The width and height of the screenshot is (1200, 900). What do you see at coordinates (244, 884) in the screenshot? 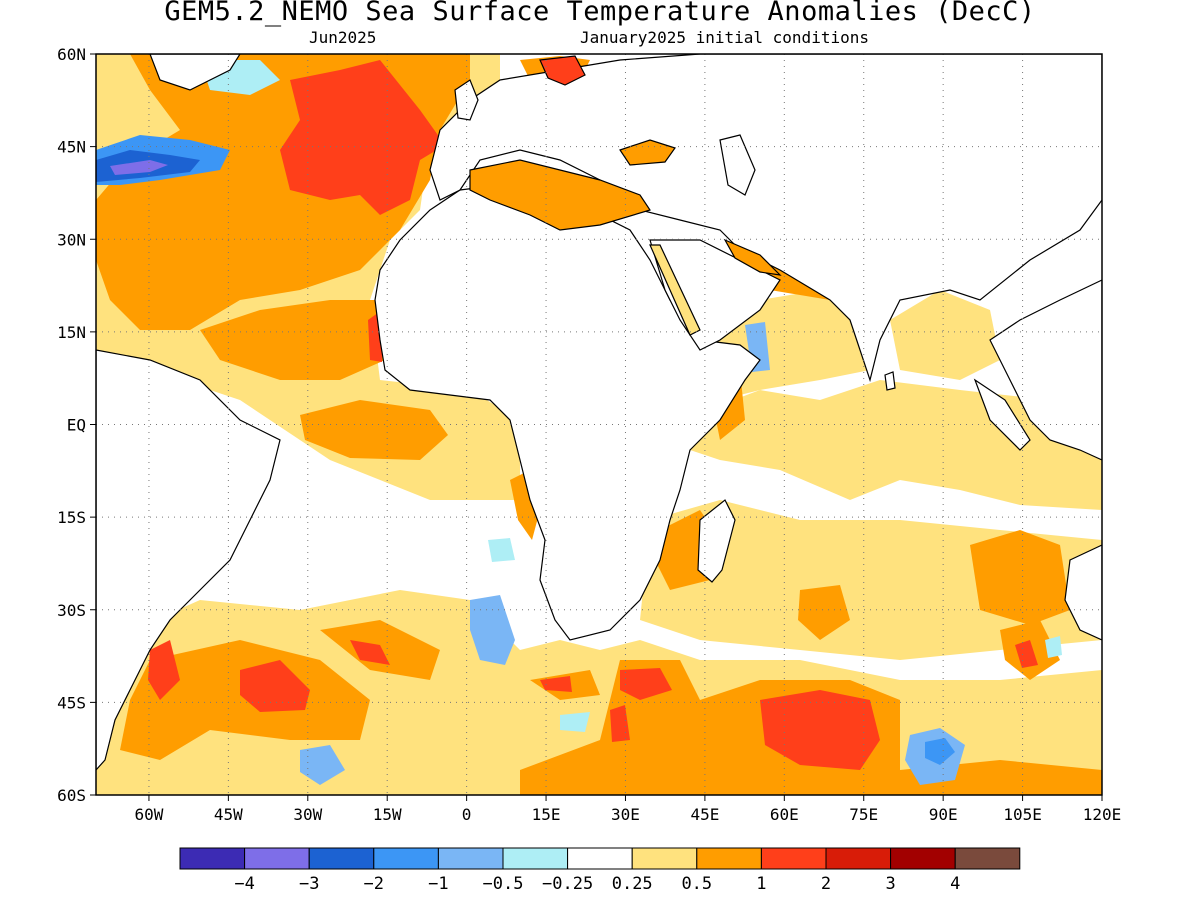
I see `colorbar-label: −4` at bounding box center [244, 884].